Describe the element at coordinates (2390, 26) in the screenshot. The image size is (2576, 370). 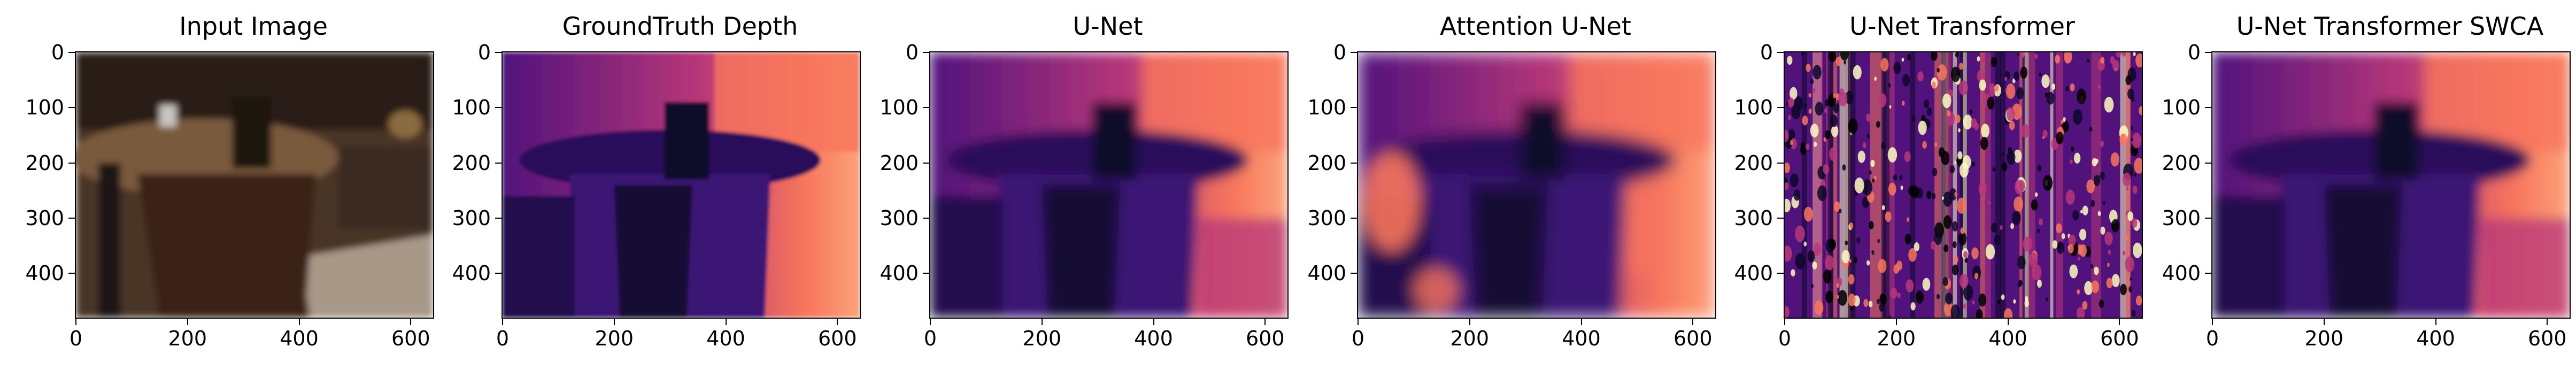
I see `panel-title: U-Net Transformer SWCA` at that location.